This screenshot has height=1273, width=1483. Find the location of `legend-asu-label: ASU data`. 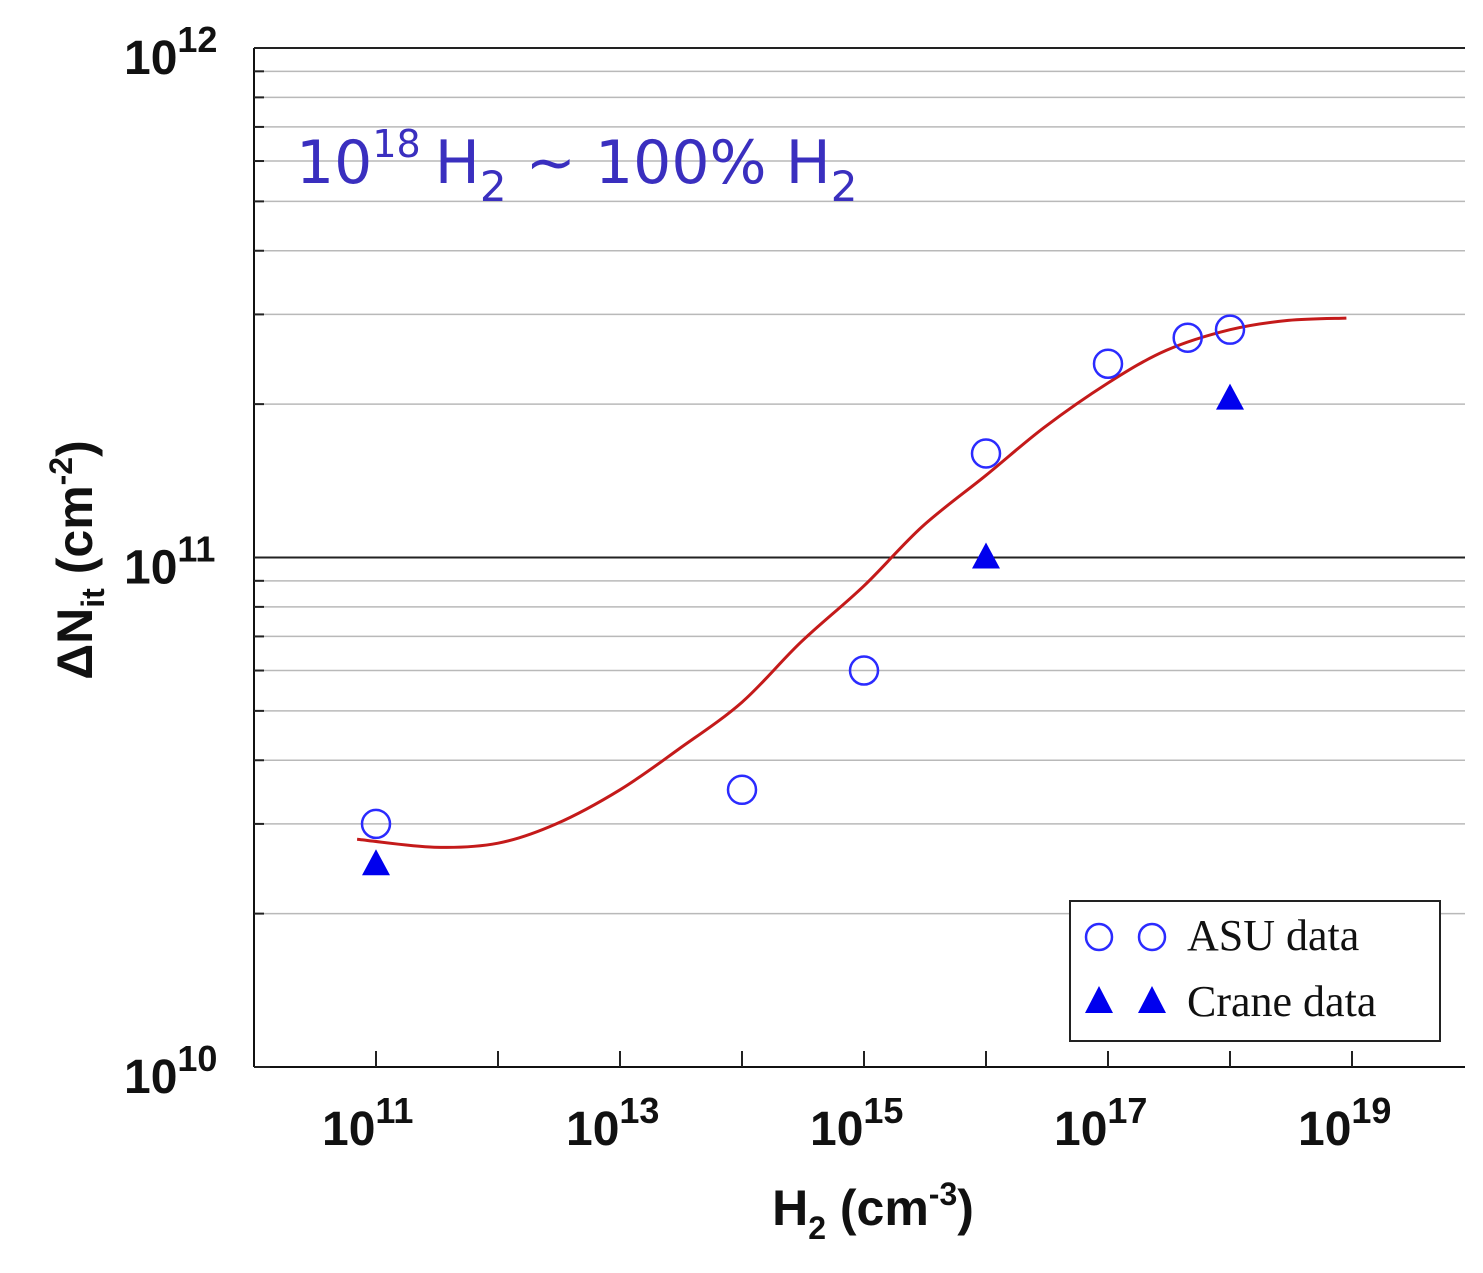

legend-asu-label: ASU data is located at coordinates (1273, 935).